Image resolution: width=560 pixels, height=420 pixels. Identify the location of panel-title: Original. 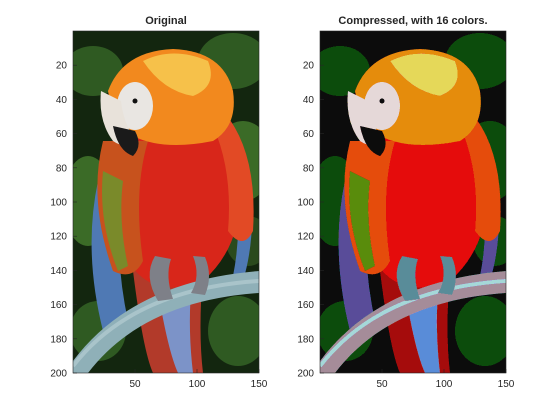
(166, 21).